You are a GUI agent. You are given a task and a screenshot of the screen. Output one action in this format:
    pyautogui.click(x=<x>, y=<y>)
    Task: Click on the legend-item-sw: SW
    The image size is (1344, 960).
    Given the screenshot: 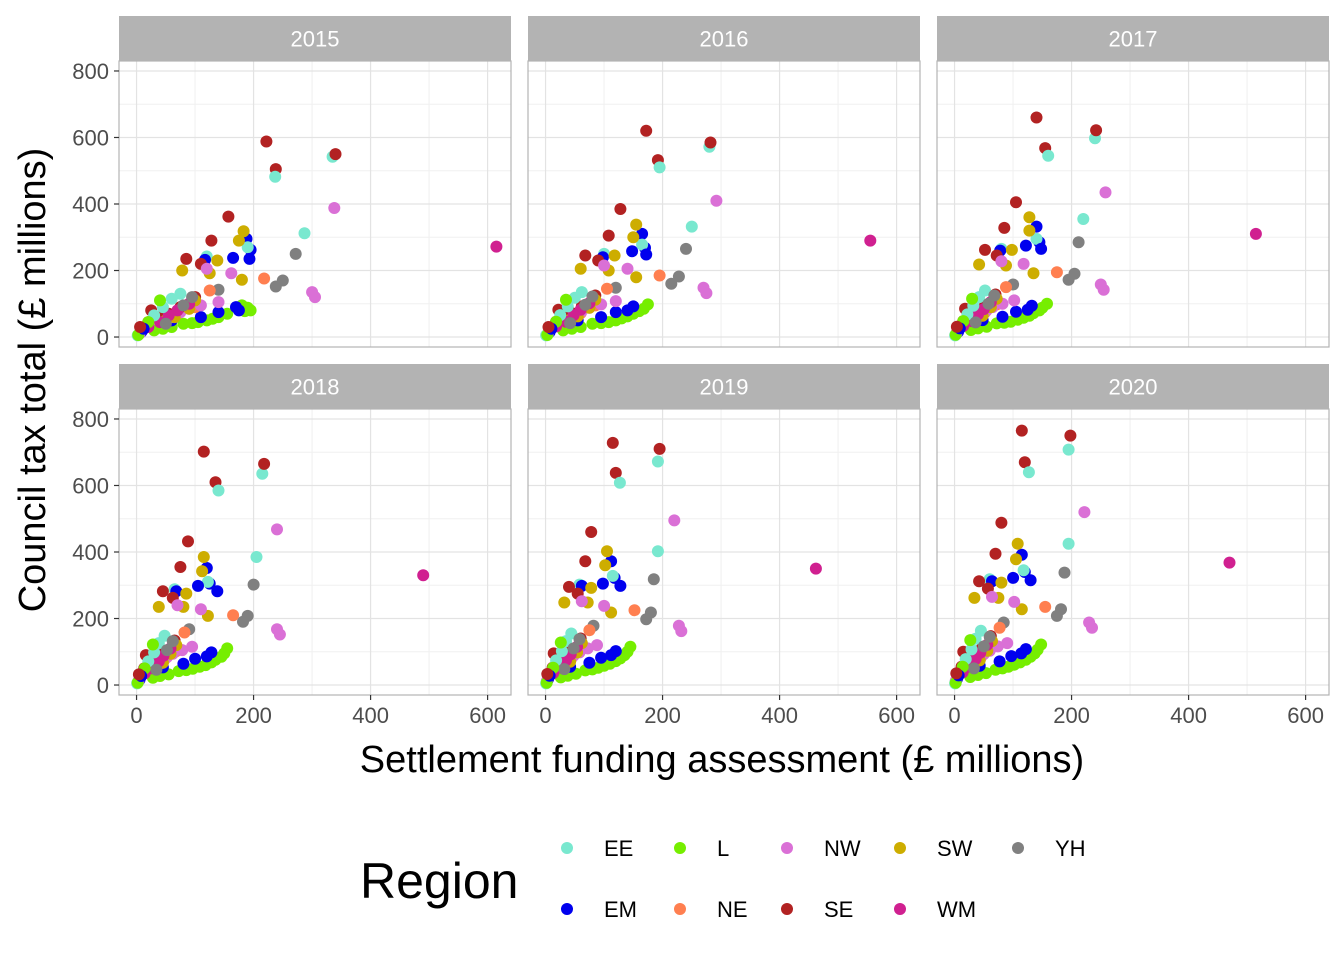 What is the action you would take?
    pyautogui.click(x=933, y=848)
    